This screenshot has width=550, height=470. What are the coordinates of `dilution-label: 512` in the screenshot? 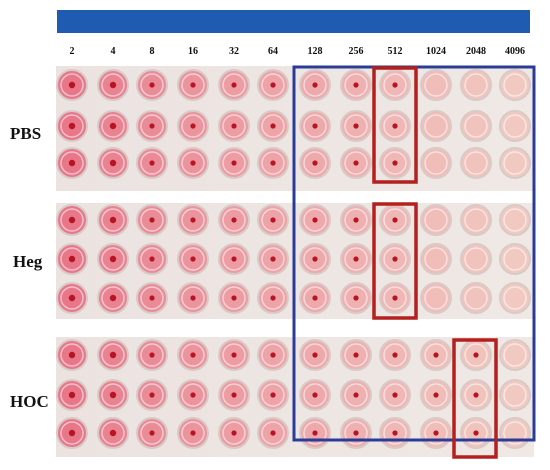 It's located at (395, 51).